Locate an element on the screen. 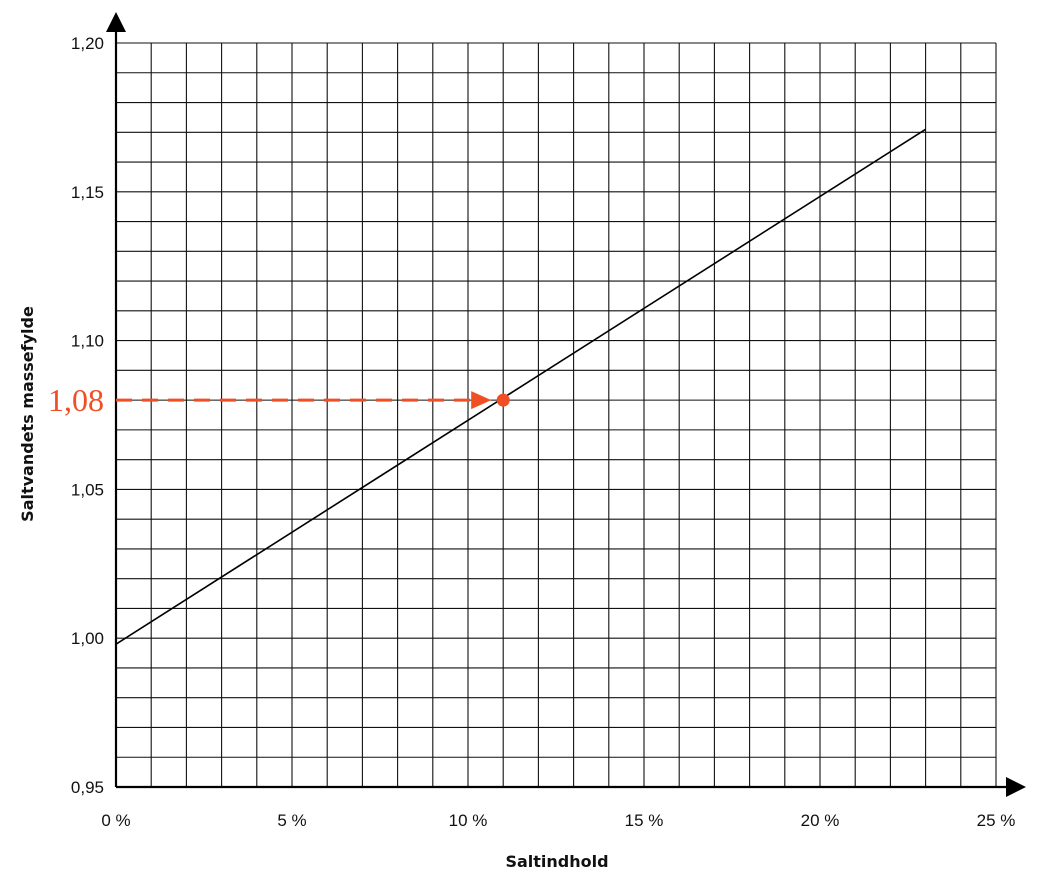 The height and width of the screenshot is (892, 1046). annotation-arrow-icon is located at coordinates (481, 400).